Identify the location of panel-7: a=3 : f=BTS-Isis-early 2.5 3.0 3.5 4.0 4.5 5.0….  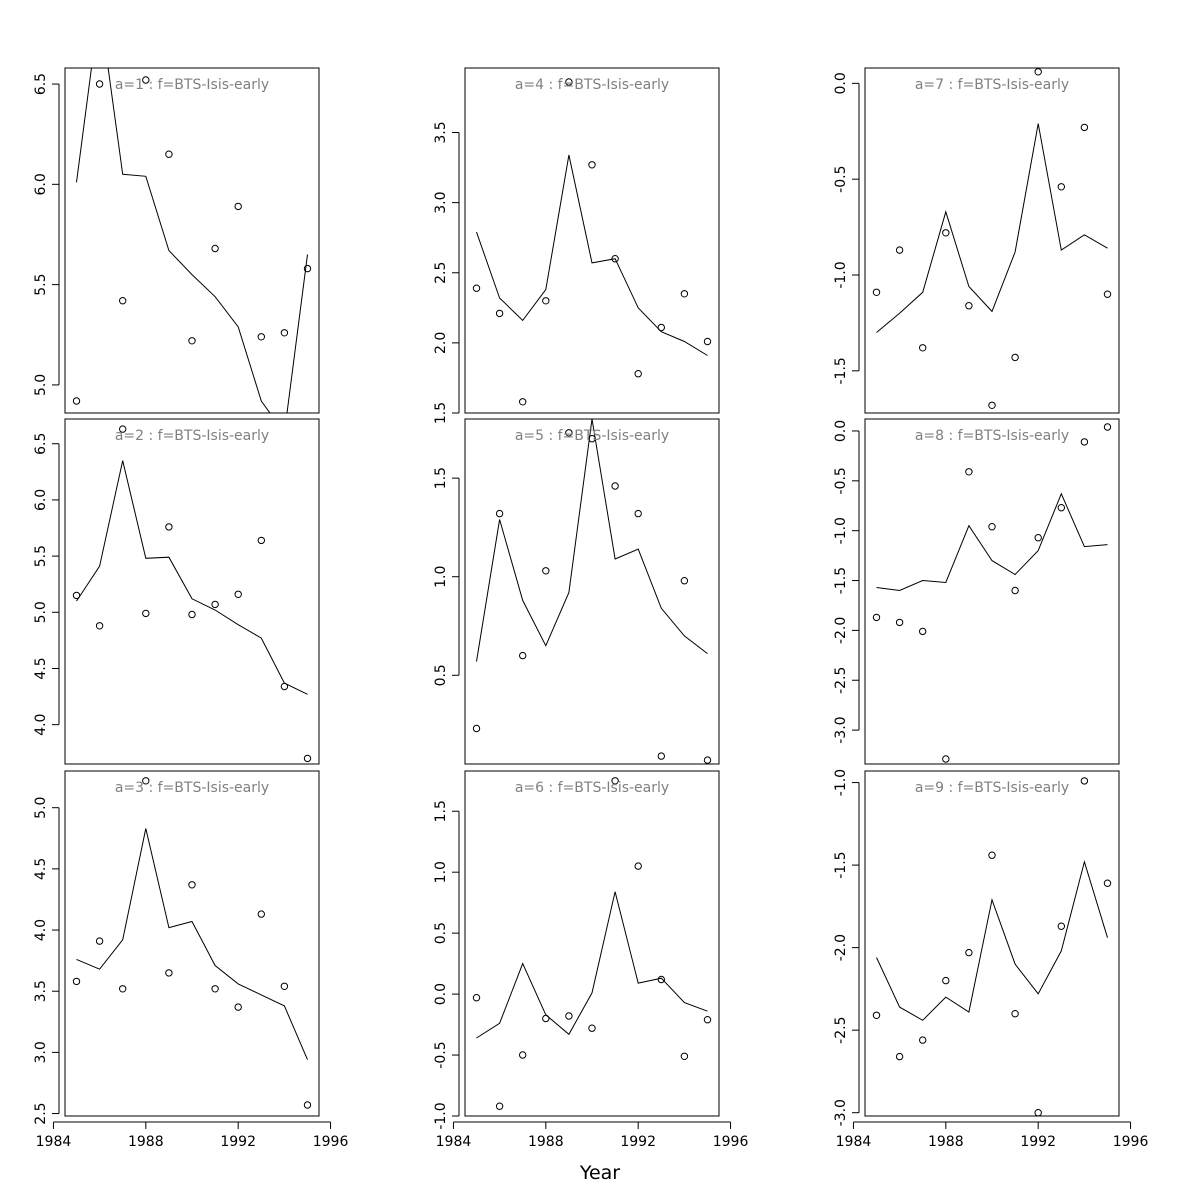
(190, 960).